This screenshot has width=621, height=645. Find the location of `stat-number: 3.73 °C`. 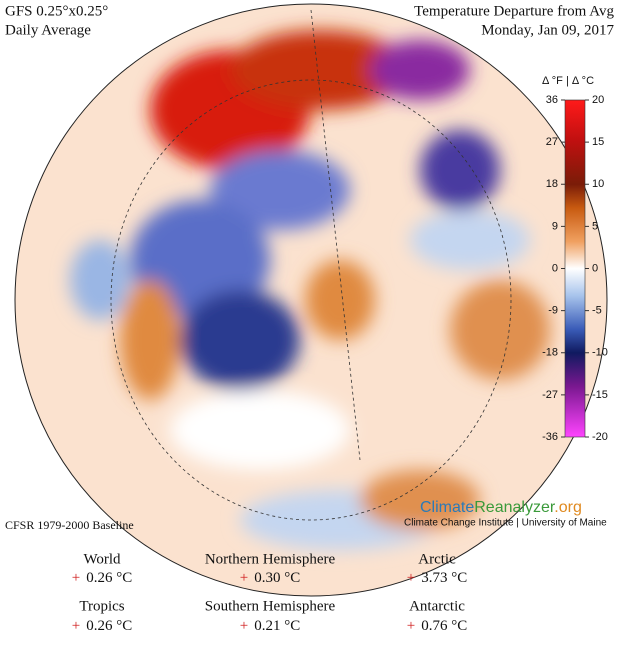

stat-number: 3.73 °C is located at coordinates (444, 578).